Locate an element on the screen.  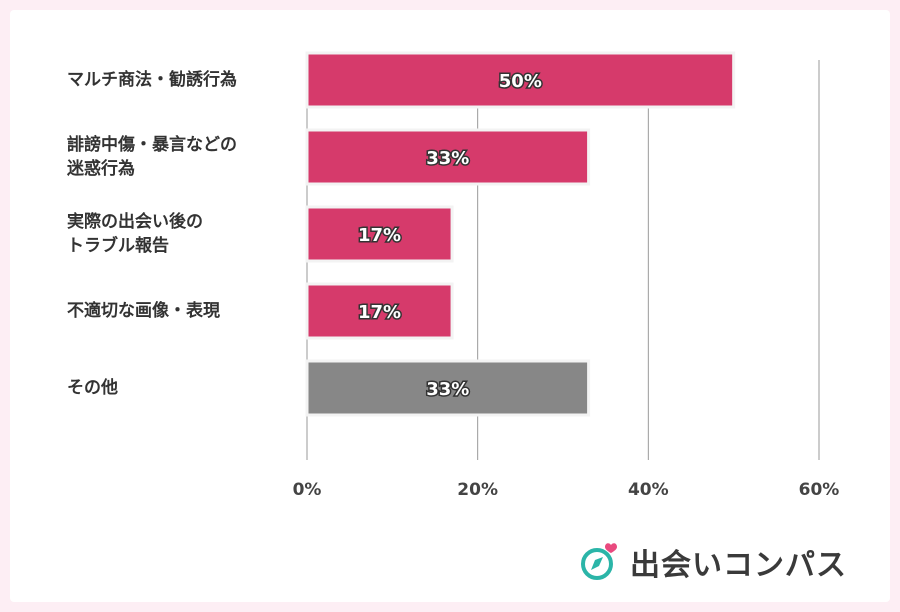
x-tick-label-3: 60% is located at coordinates (819, 490).